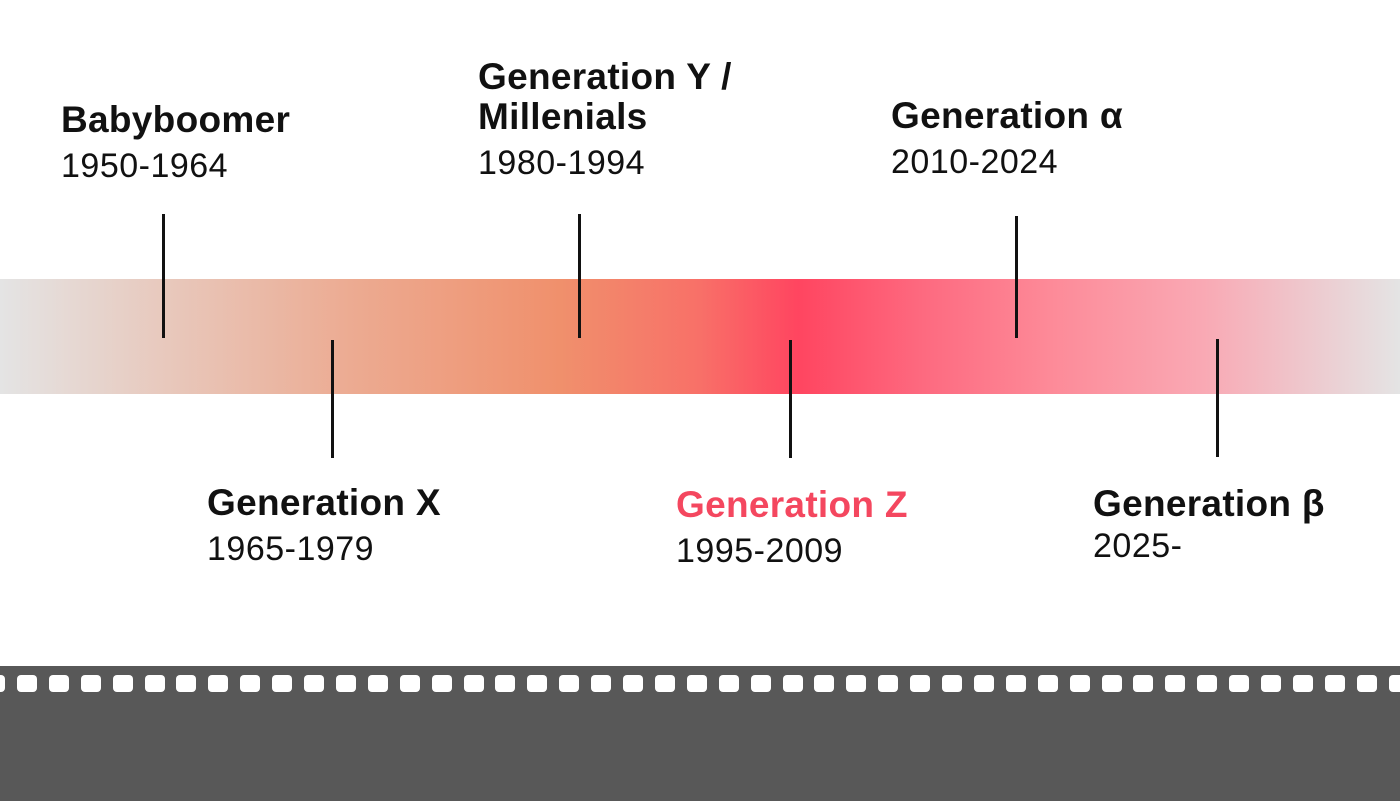  Describe the element at coordinates (605, 96) in the screenshot. I see `generation-name: Generation Y / Millenials` at that location.